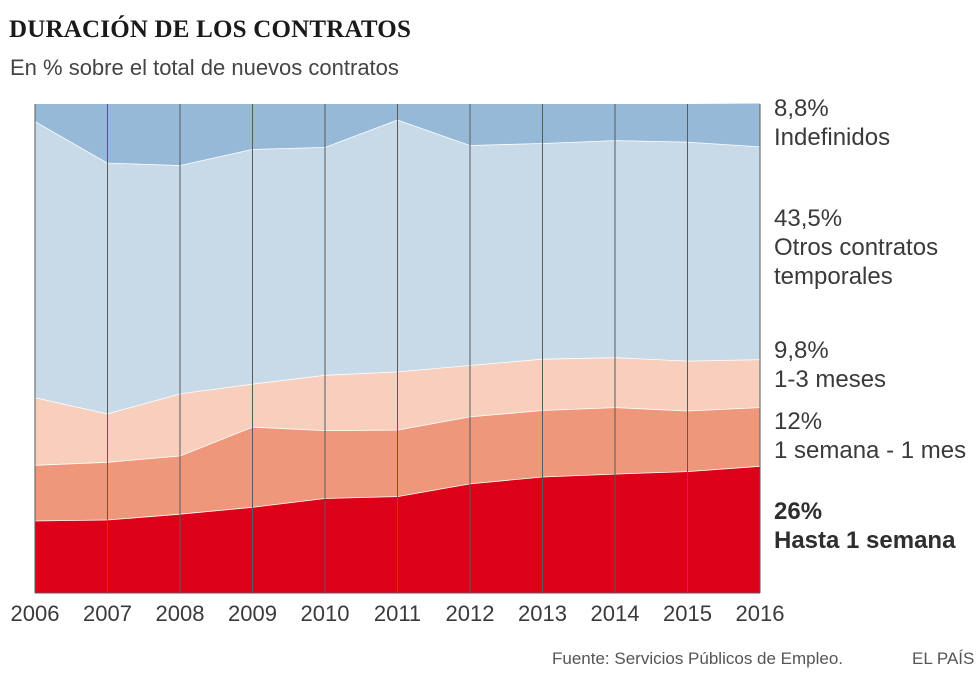 Image resolution: width=980 pixels, height=678 pixels. Describe the element at coordinates (808, 218) in the screenshot. I see `label-otros-value: 43,5%` at that location.